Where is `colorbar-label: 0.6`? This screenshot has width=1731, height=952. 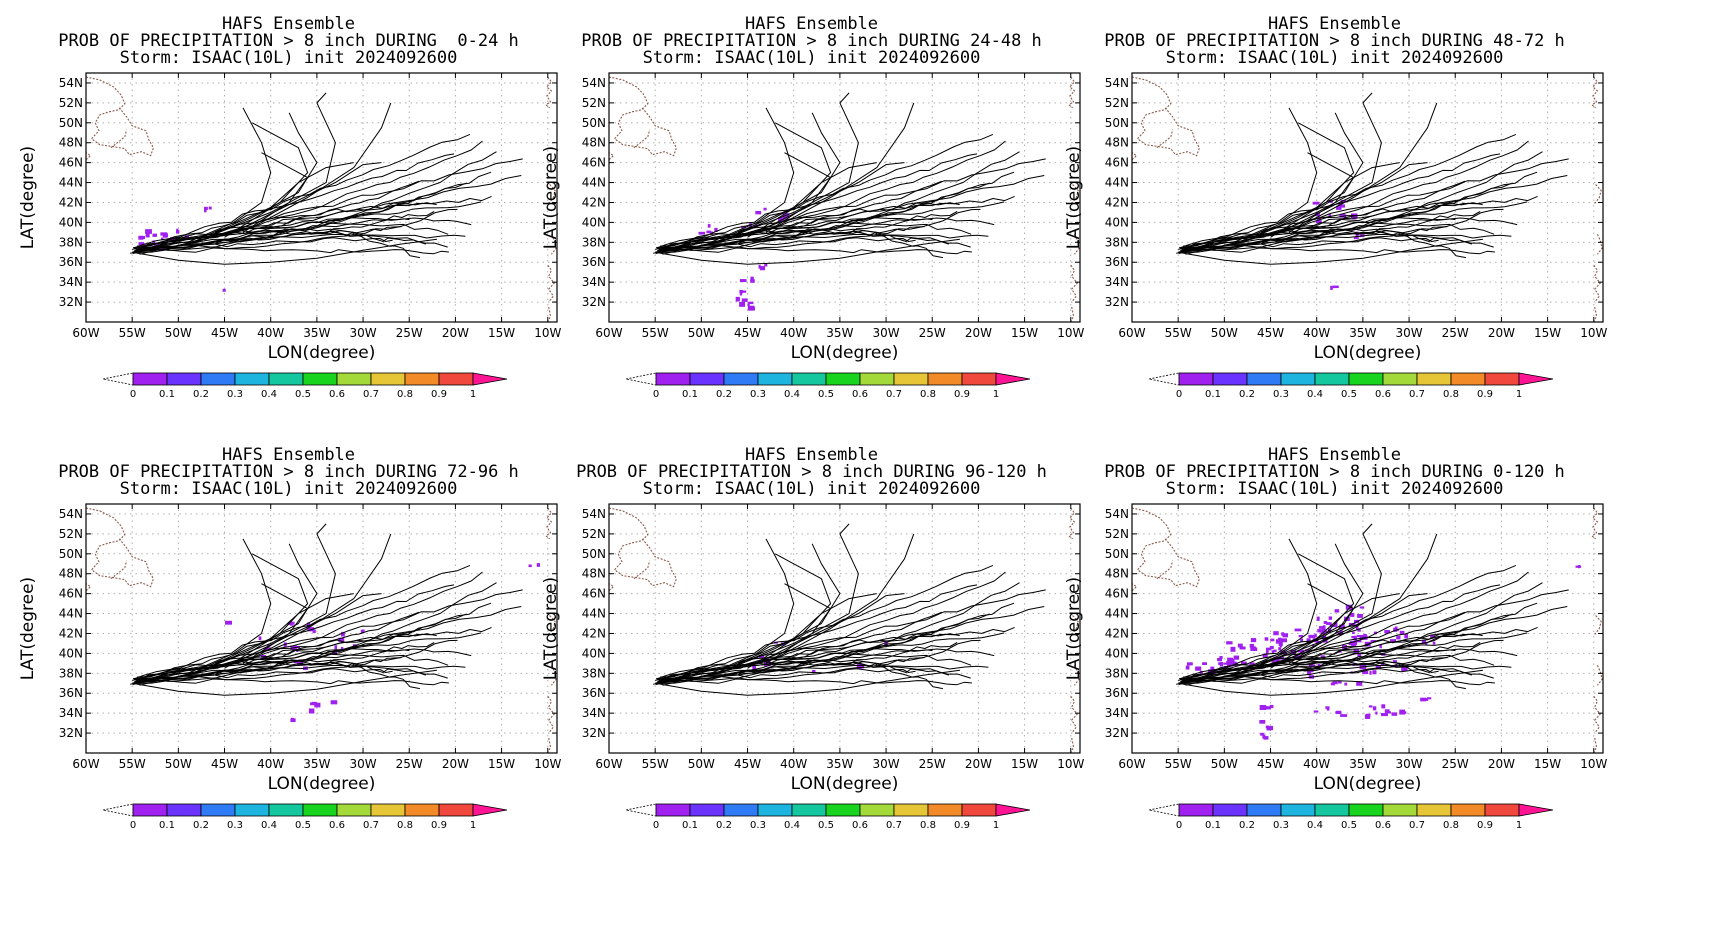
colorbar-label: 0.6 is located at coordinates (337, 825).